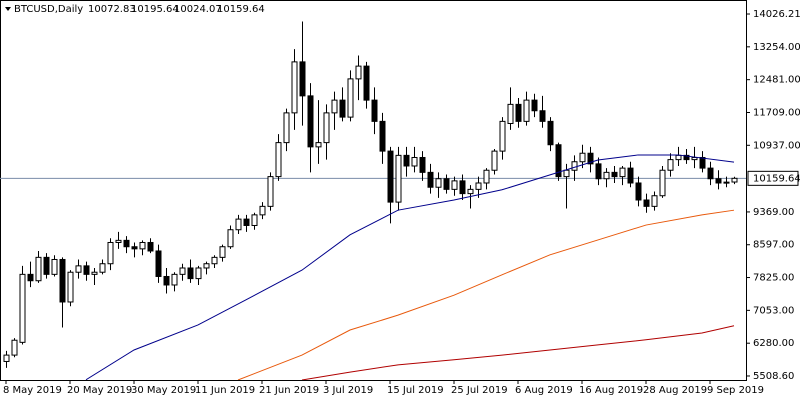 Image resolution: width=800 pixels, height=400 pixels. I want to click on x-tick-label: 6 Aug 2019, so click(544, 390).